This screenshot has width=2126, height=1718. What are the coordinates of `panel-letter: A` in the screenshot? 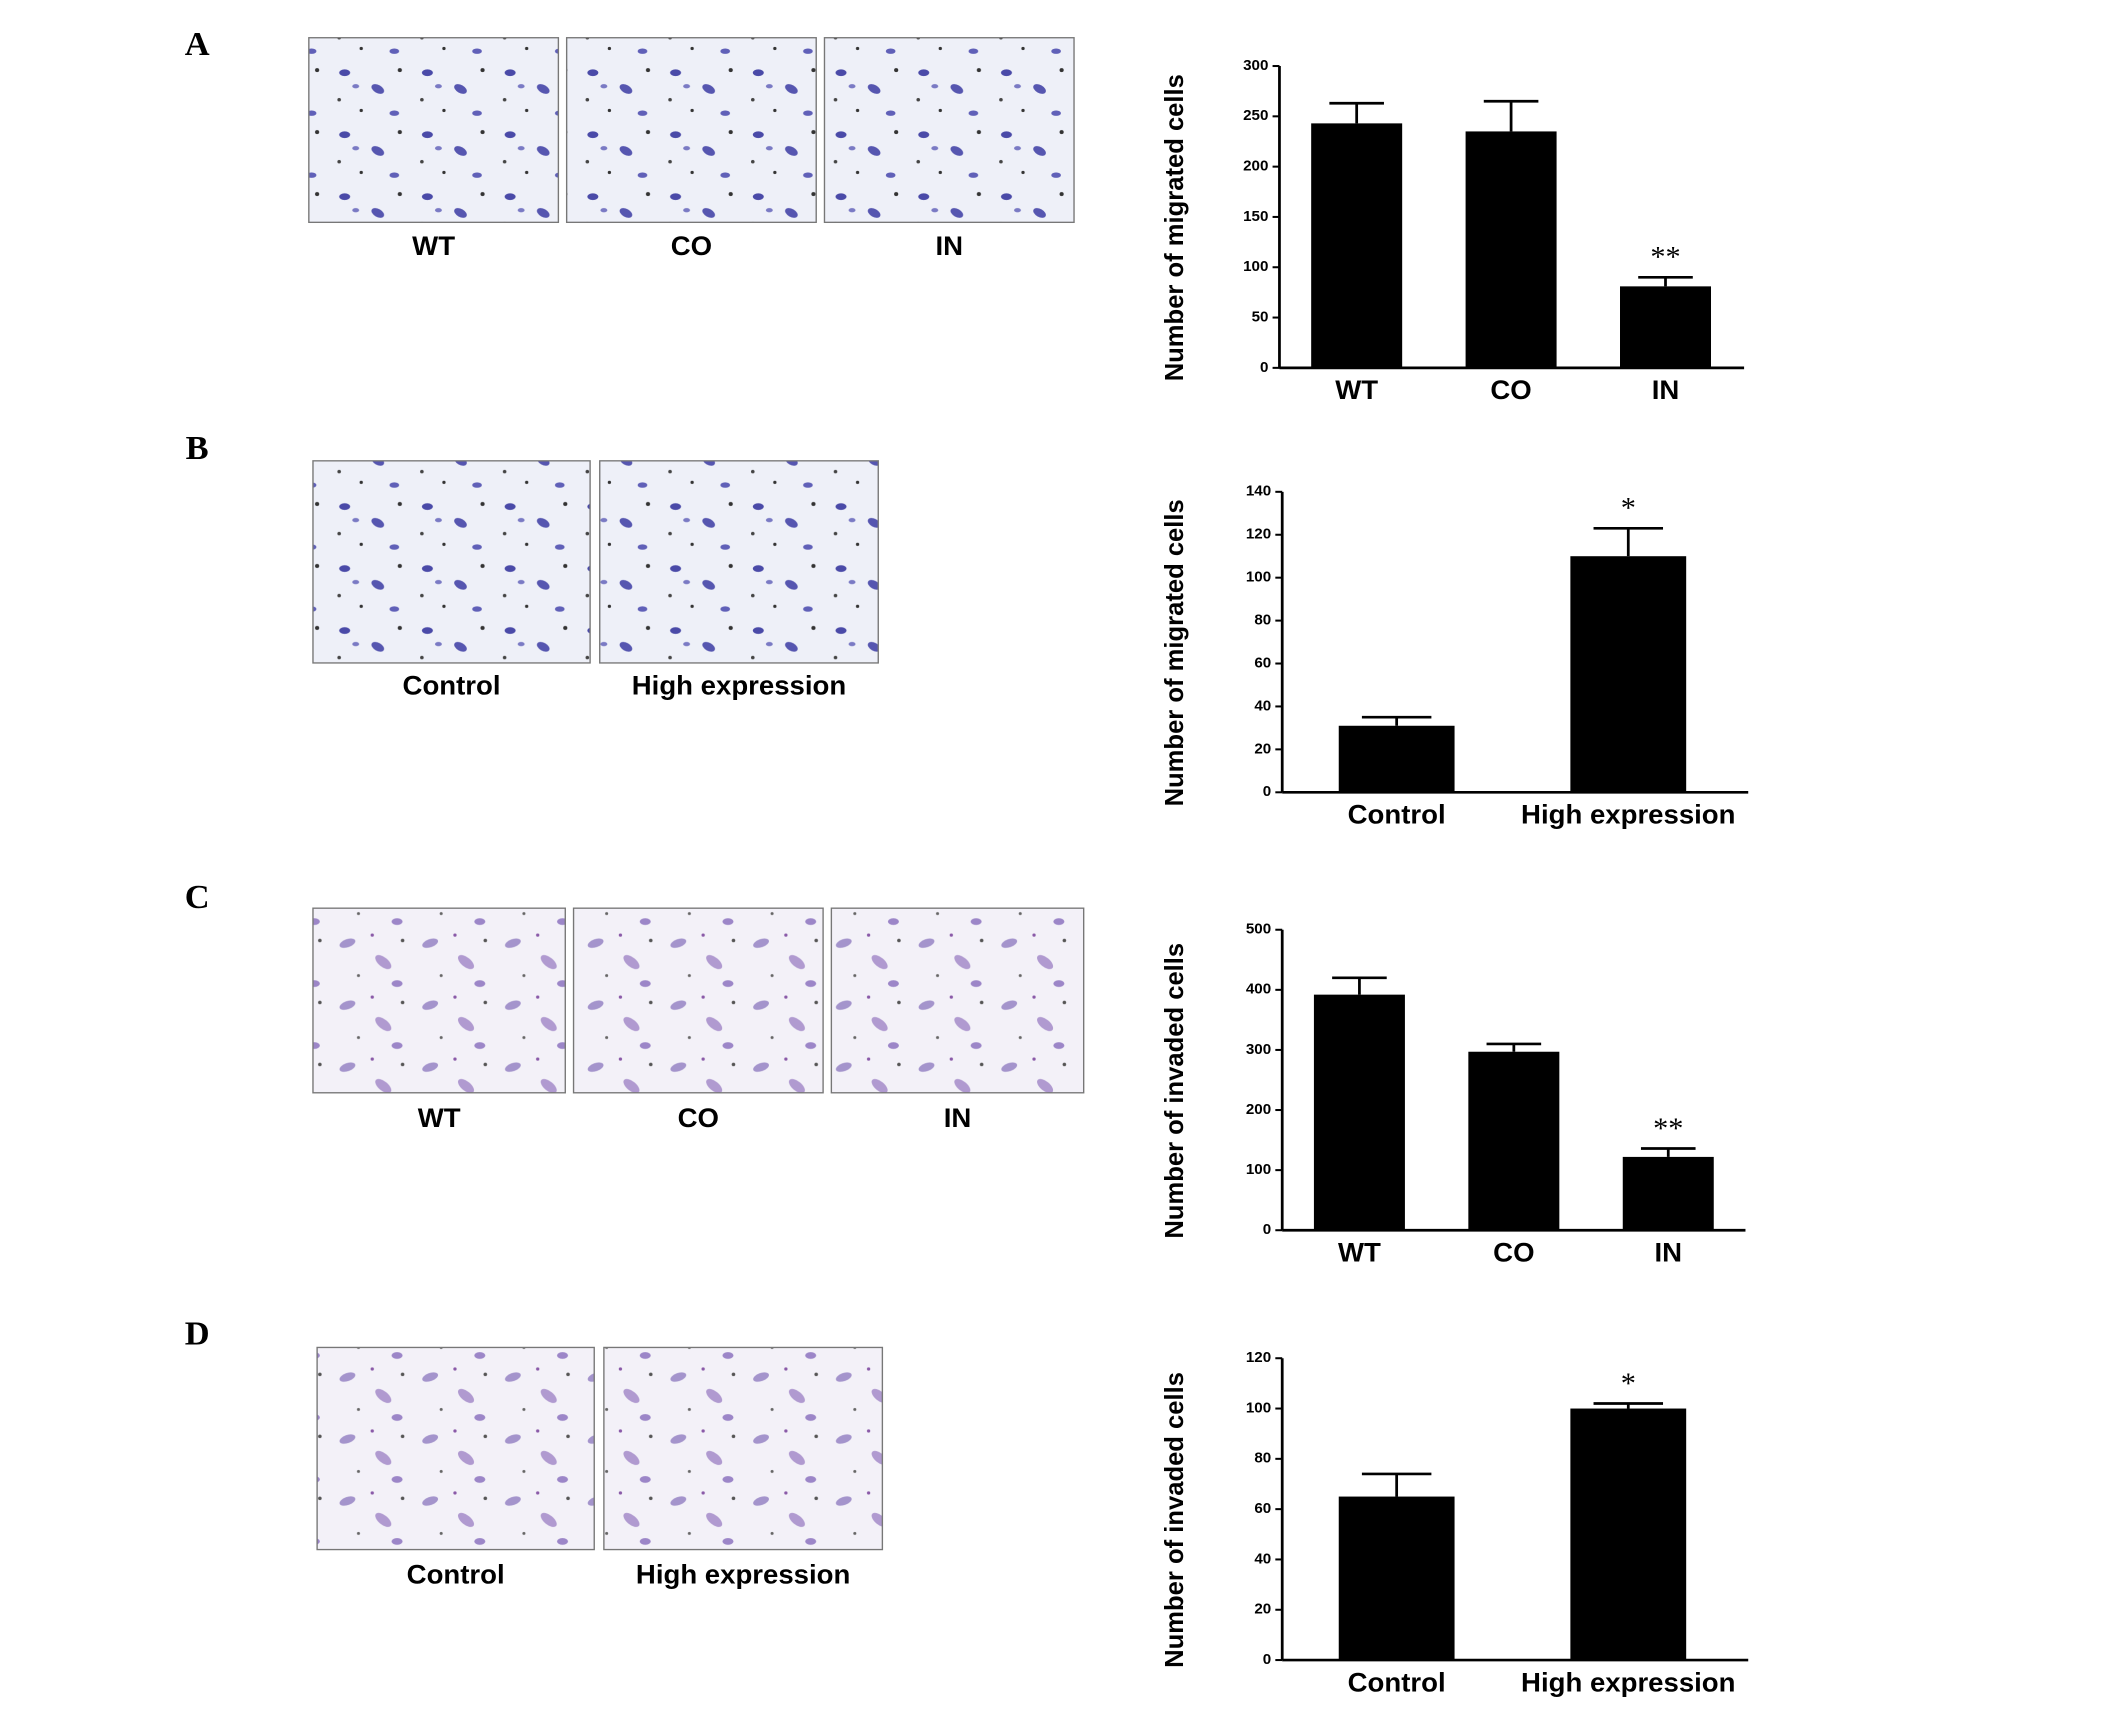 It's located at (197, 44).